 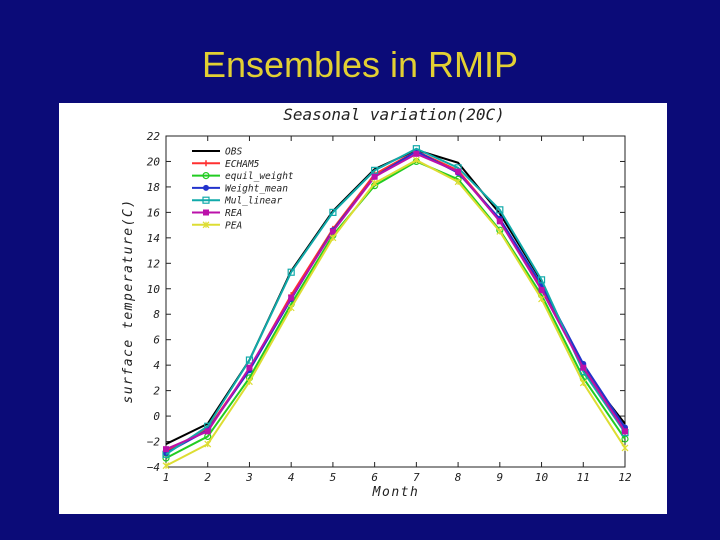 What do you see at coordinates (217, 213) in the screenshot?
I see `legend-item: REA` at bounding box center [217, 213].